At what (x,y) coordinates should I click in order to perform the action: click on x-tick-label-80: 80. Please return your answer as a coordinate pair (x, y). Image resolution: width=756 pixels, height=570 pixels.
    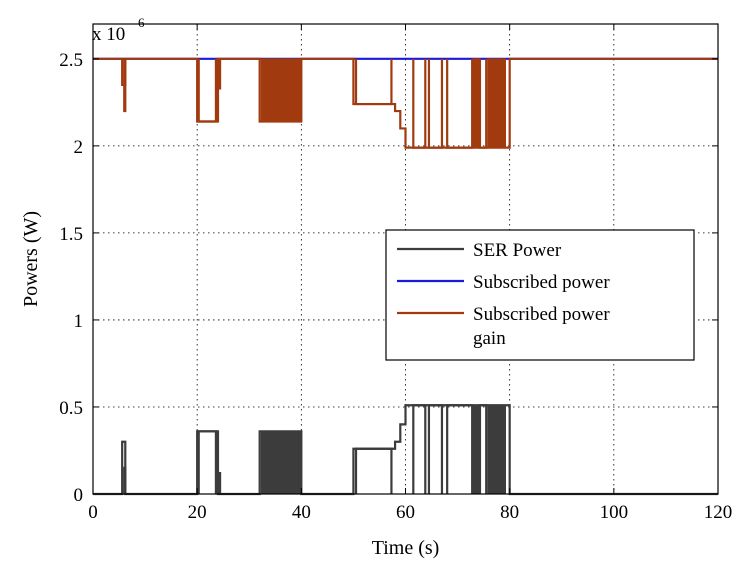
    Looking at the image, I should click on (509, 512).